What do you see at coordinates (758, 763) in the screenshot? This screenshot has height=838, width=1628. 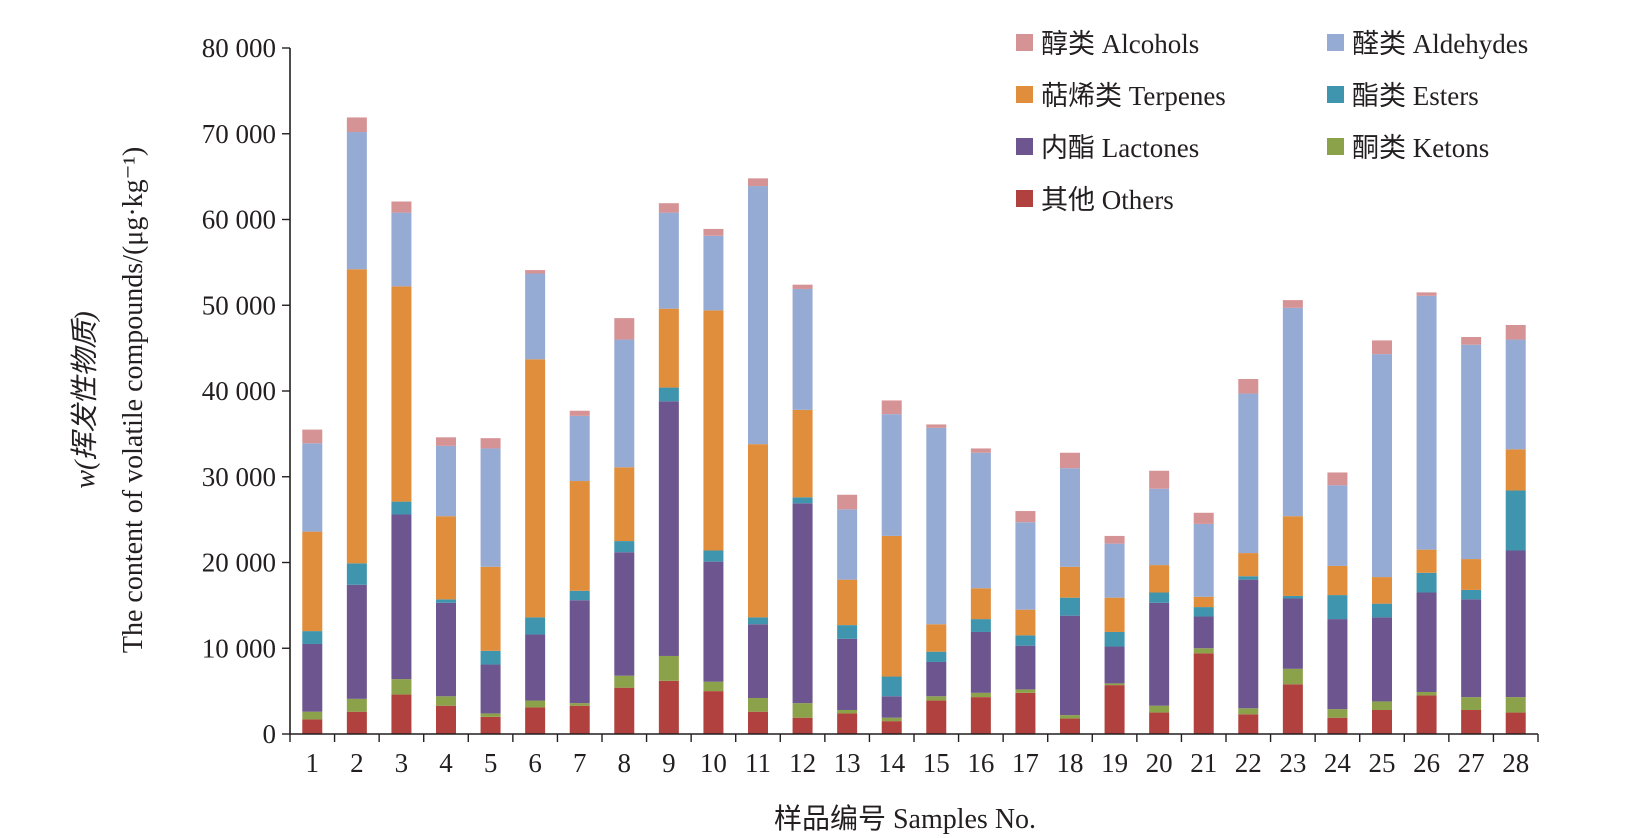 I see `x-tick-label: 11` at bounding box center [758, 763].